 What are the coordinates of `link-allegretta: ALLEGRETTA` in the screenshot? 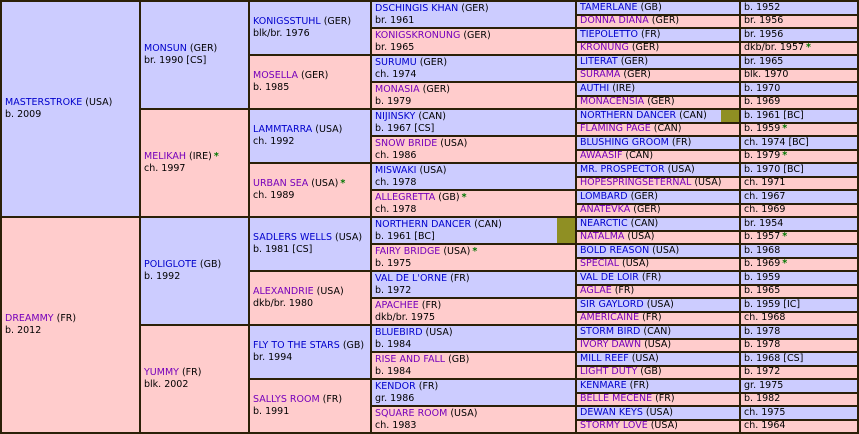 It's located at (405, 197).